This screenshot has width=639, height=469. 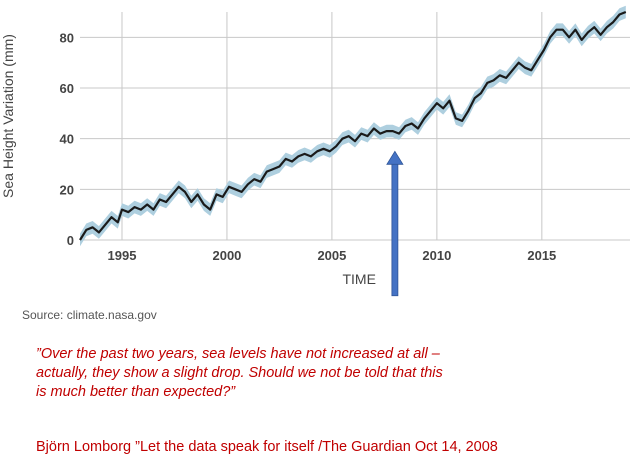 What do you see at coordinates (541, 255) in the screenshot?
I see `x-tick-label: 2015` at bounding box center [541, 255].